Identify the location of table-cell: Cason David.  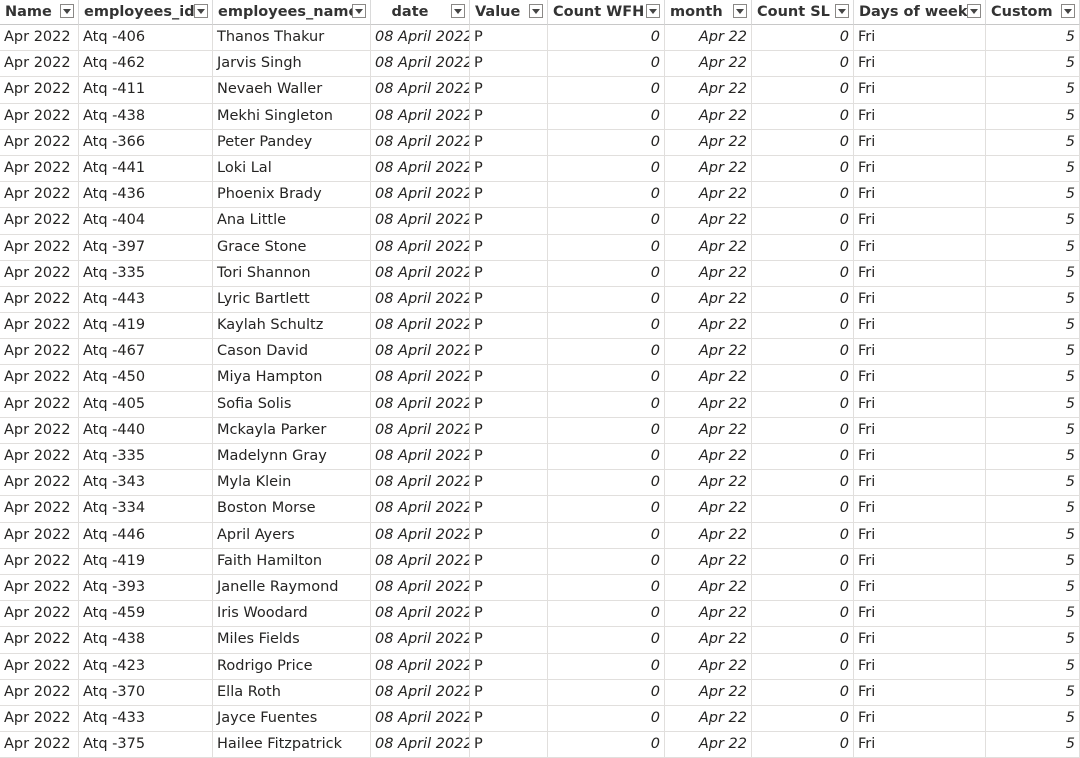
(292, 352).